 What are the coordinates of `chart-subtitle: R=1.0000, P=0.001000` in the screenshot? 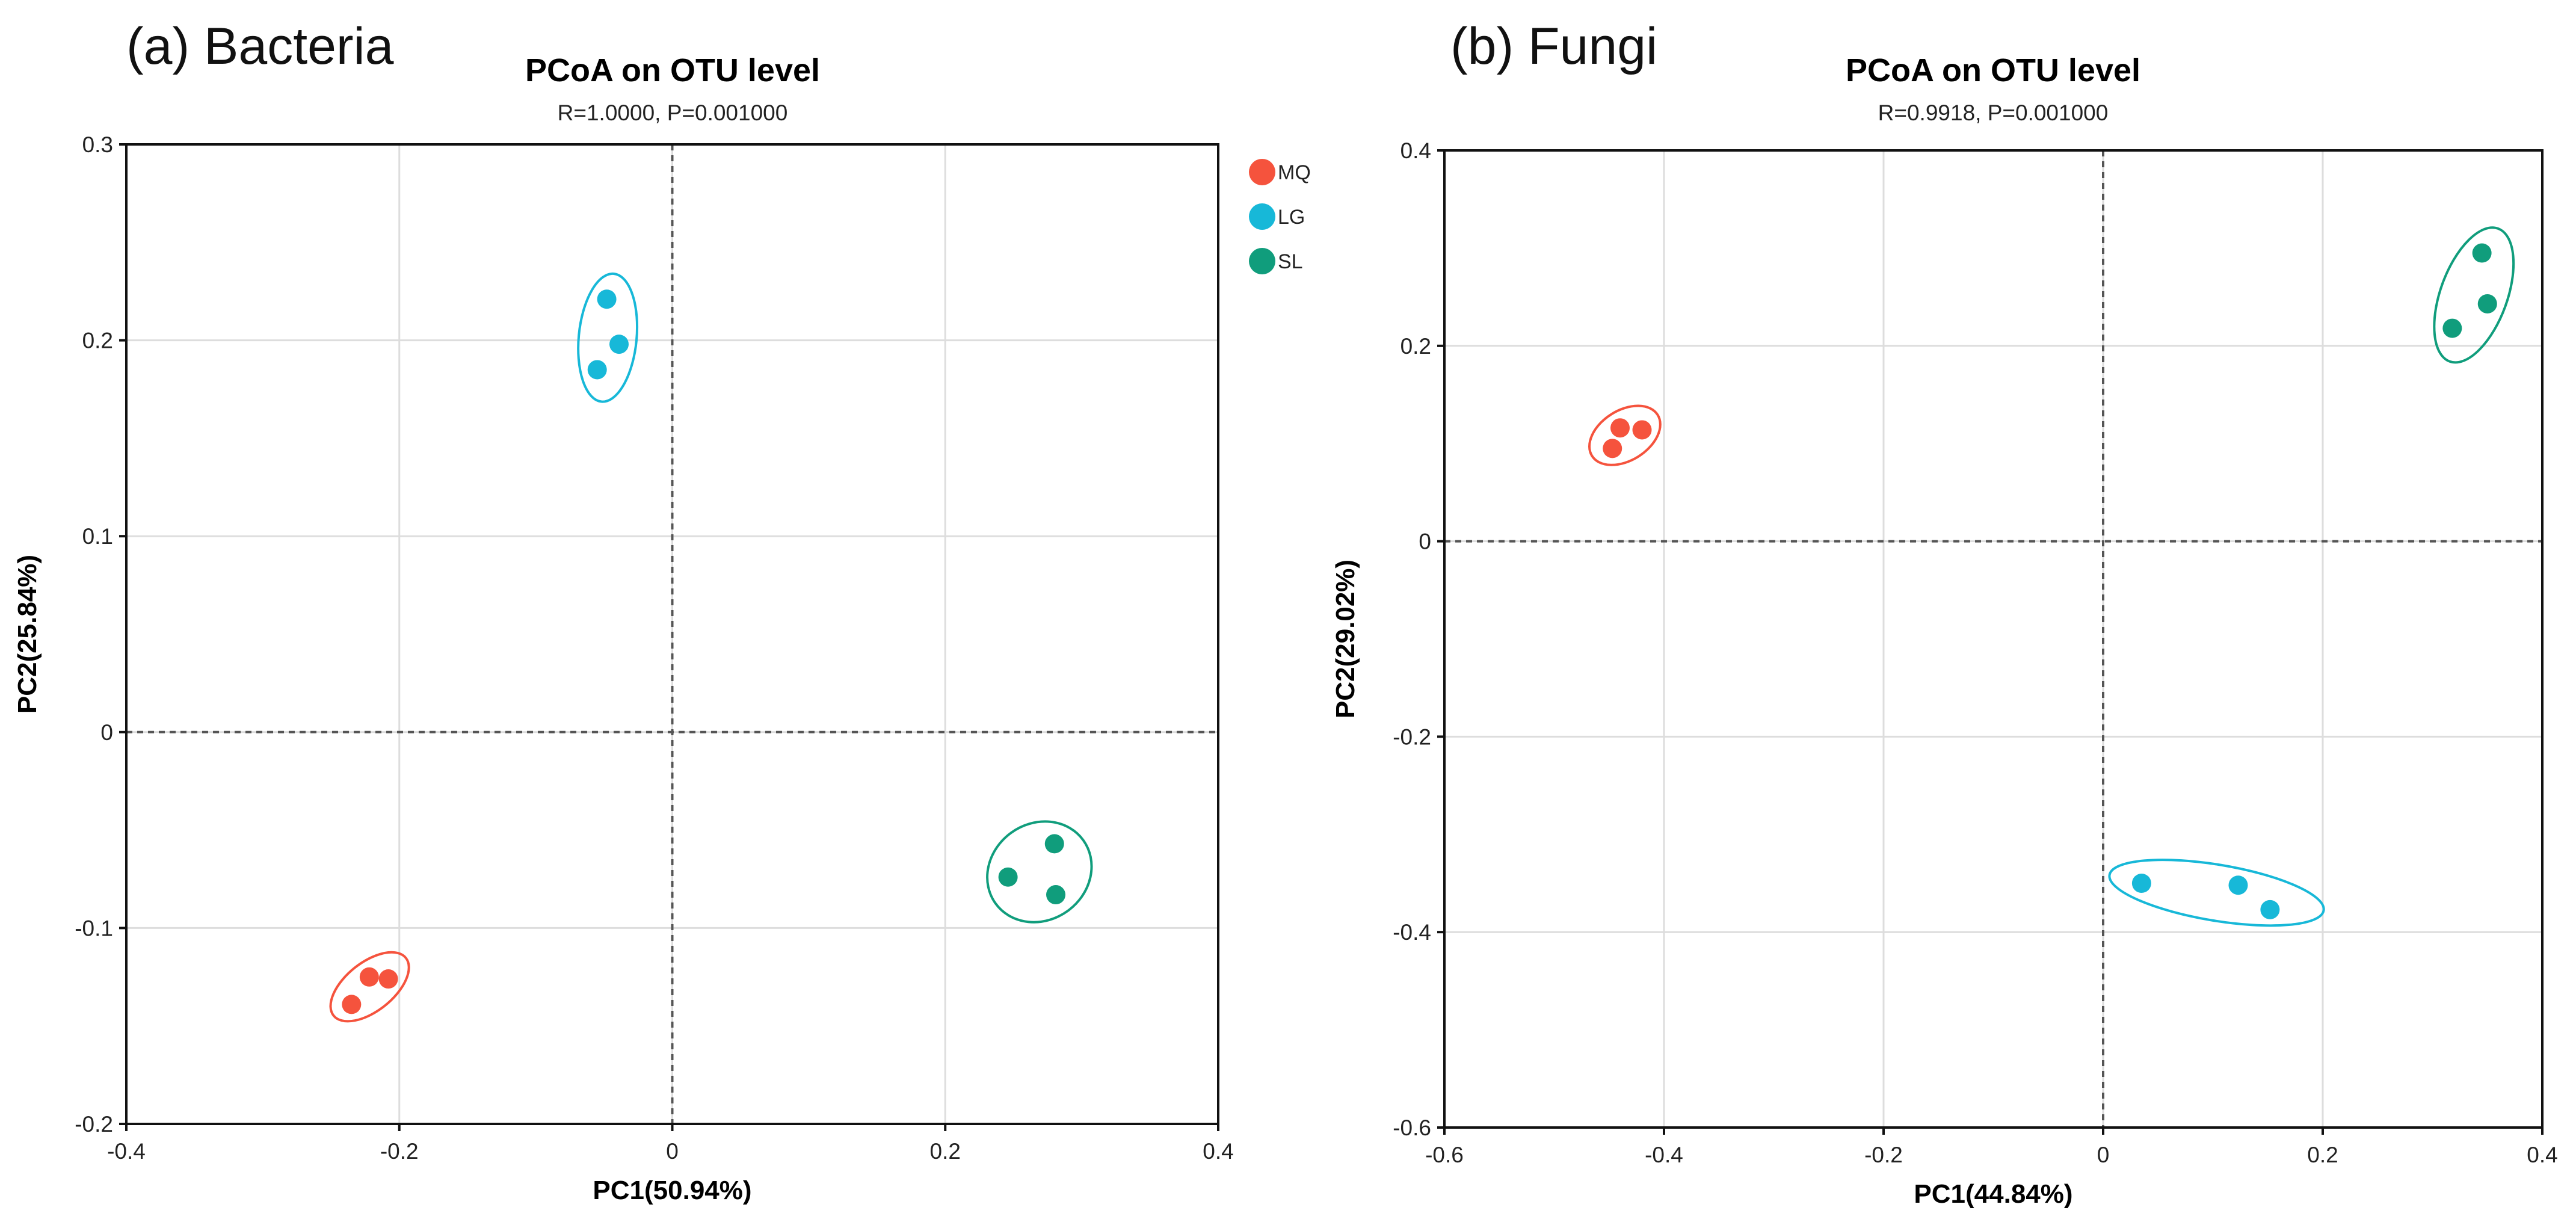 It's located at (673, 112).